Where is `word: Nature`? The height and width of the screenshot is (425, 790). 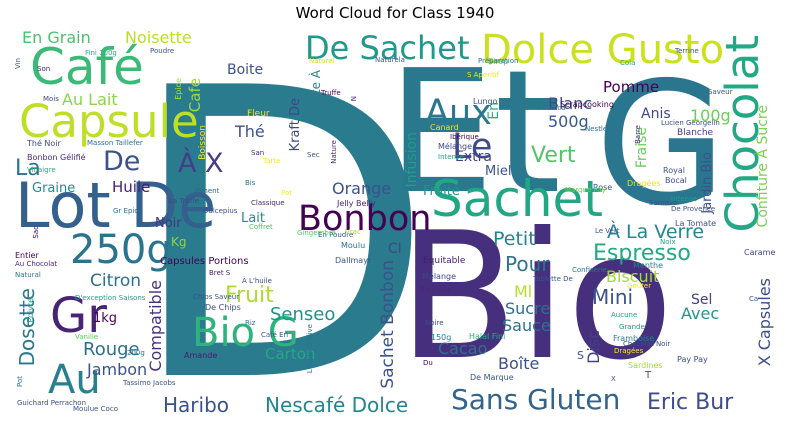
word: Nature is located at coordinates (334, 152).